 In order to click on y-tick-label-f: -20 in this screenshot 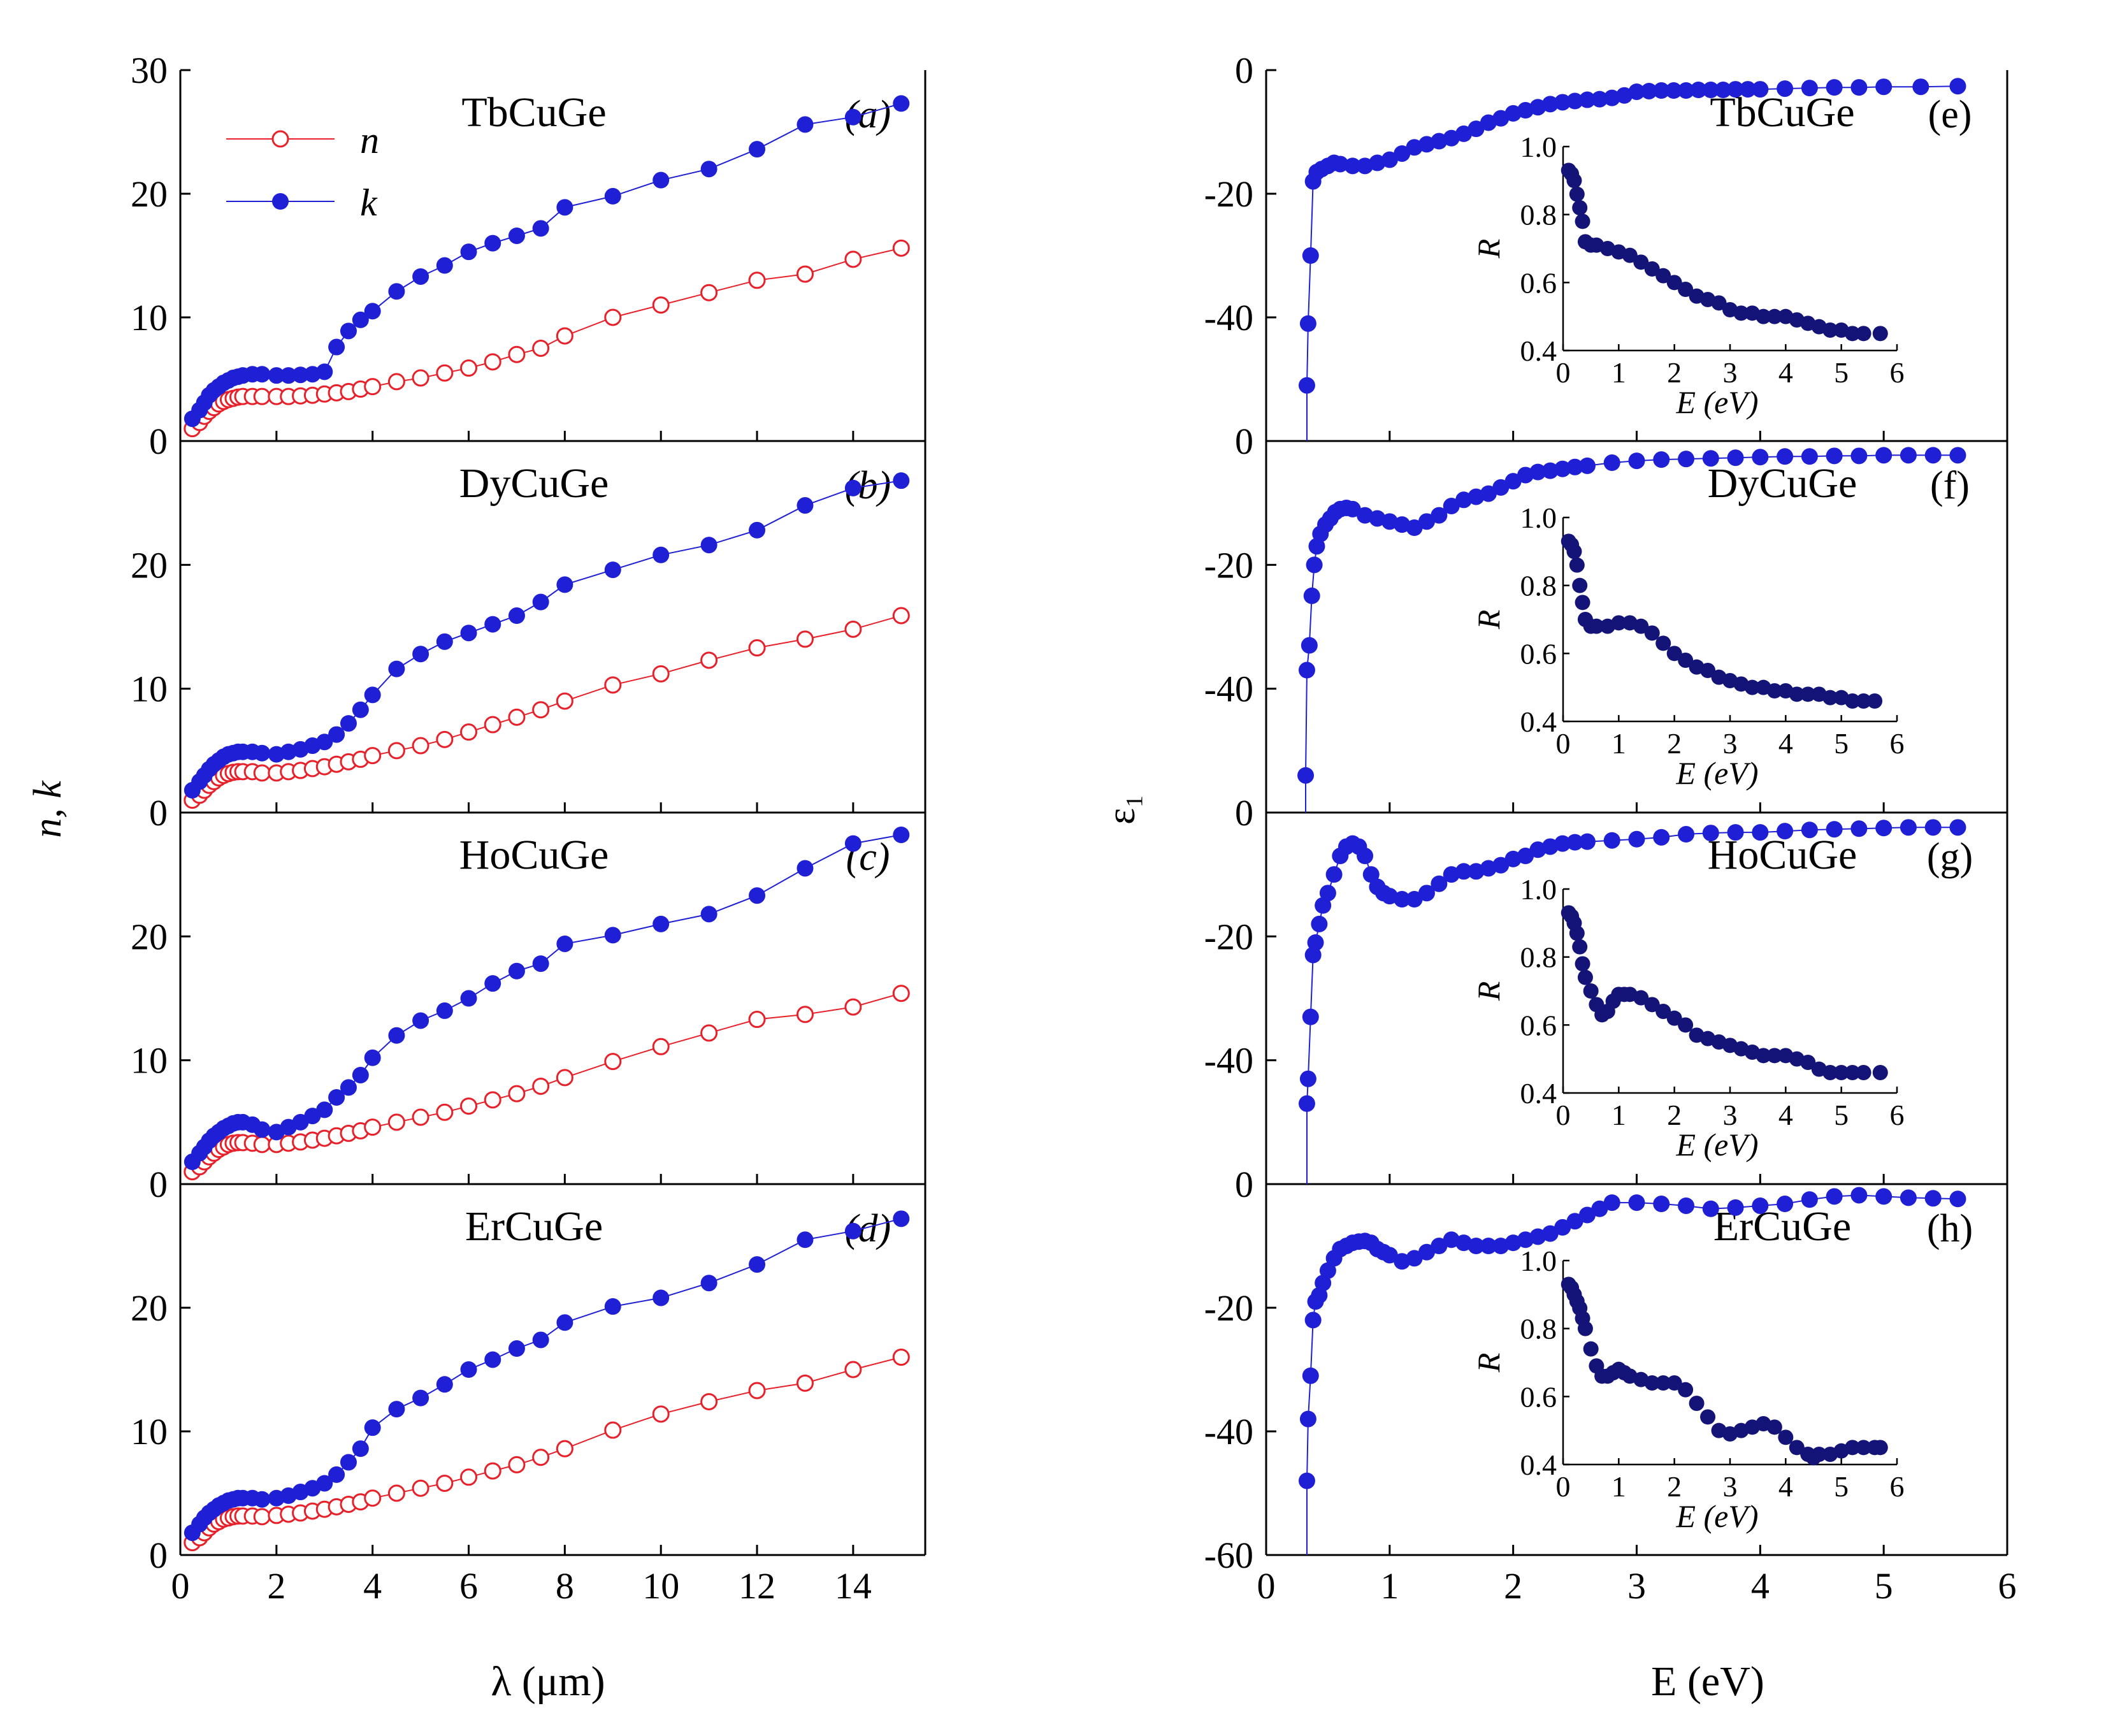, I will do `click(1229, 565)`.